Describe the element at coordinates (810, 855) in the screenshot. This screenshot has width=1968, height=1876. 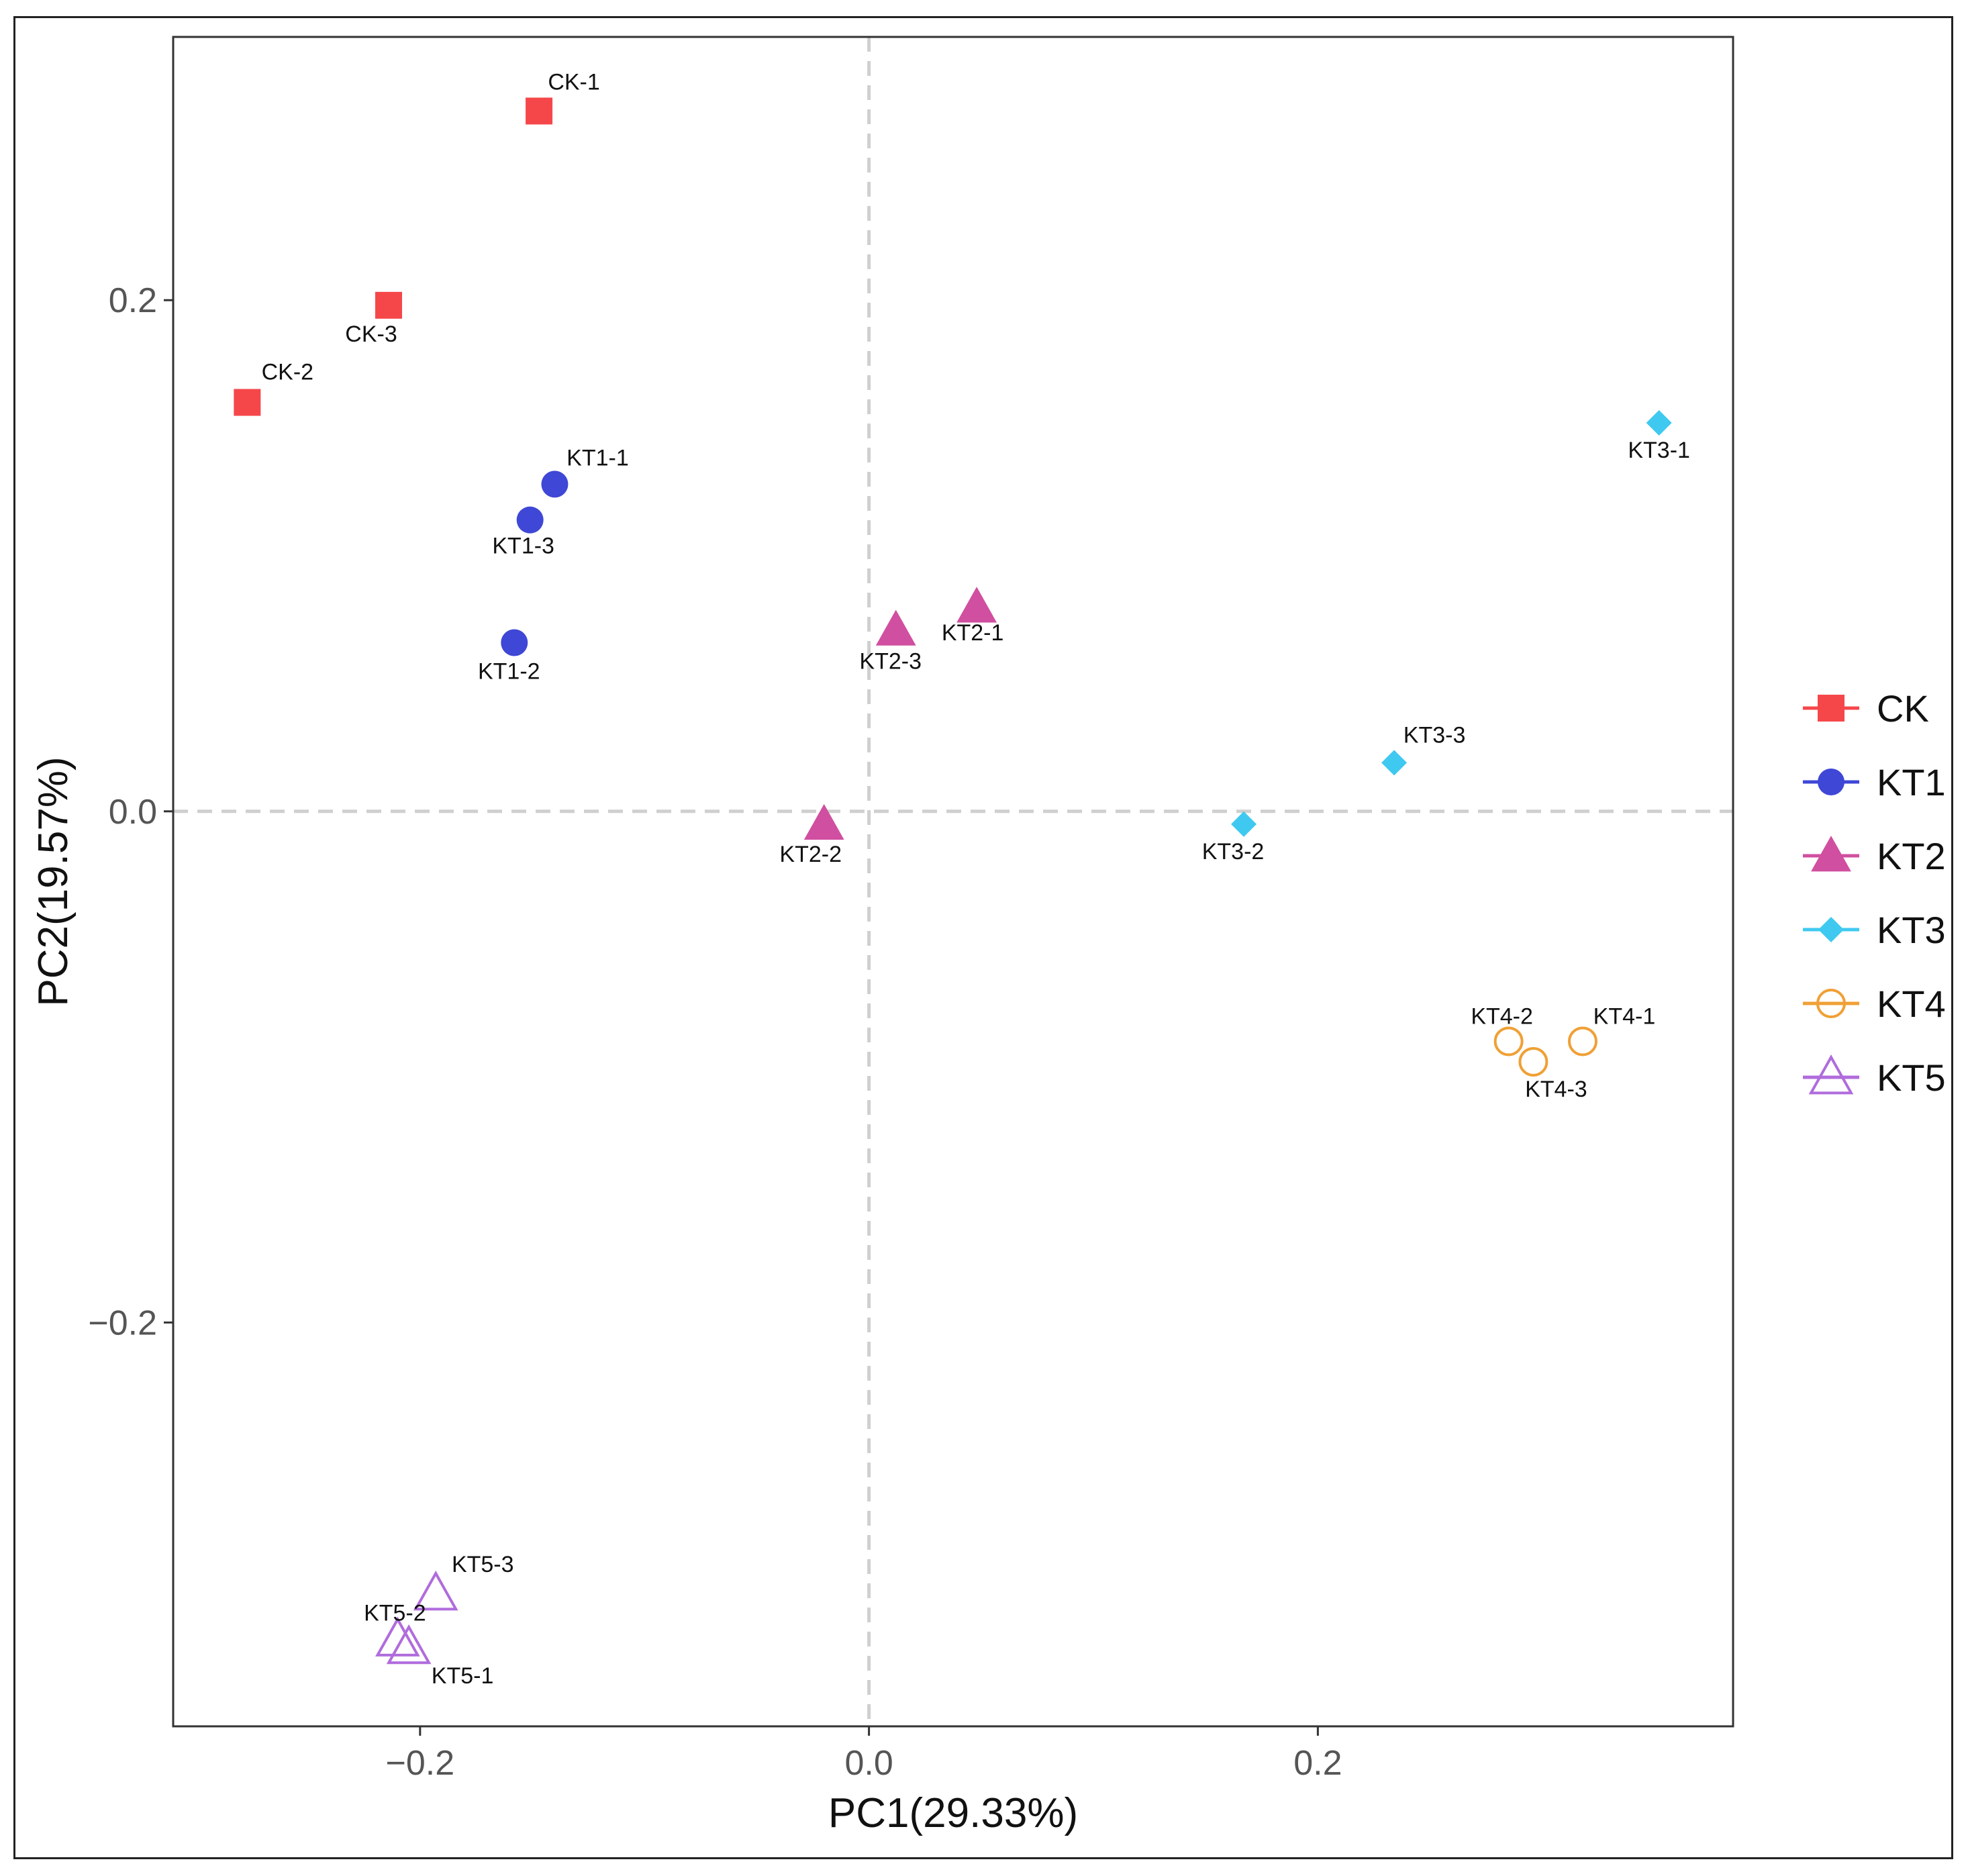
I see `point-label-kt2-2: KT2-2` at that location.